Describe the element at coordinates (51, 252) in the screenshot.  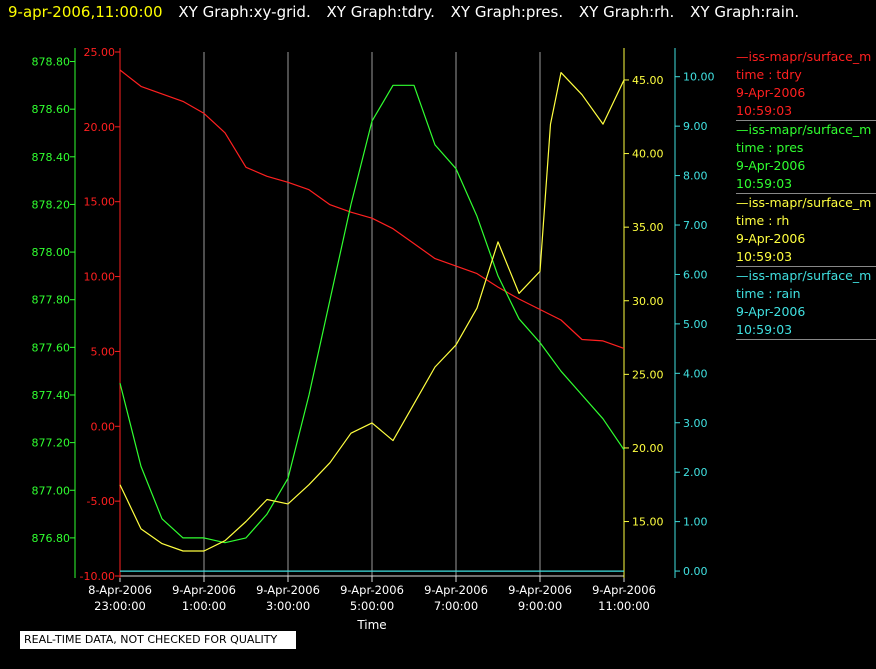
I see `pres-tick-label: 878.00` at that location.